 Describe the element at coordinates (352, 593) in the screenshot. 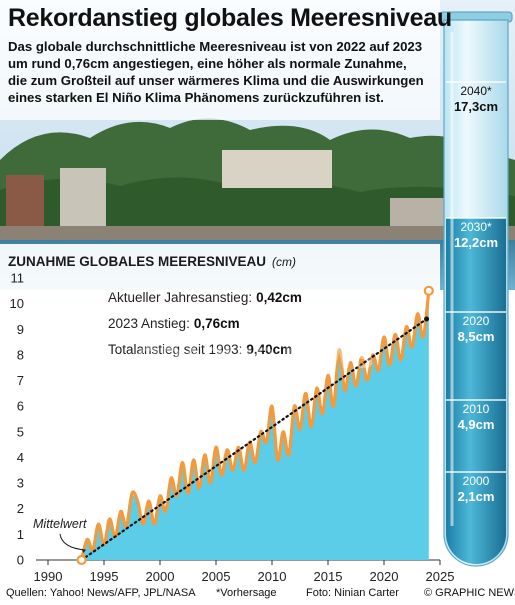

I see `photo-credit: Foto: Ninian Carter` at that location.